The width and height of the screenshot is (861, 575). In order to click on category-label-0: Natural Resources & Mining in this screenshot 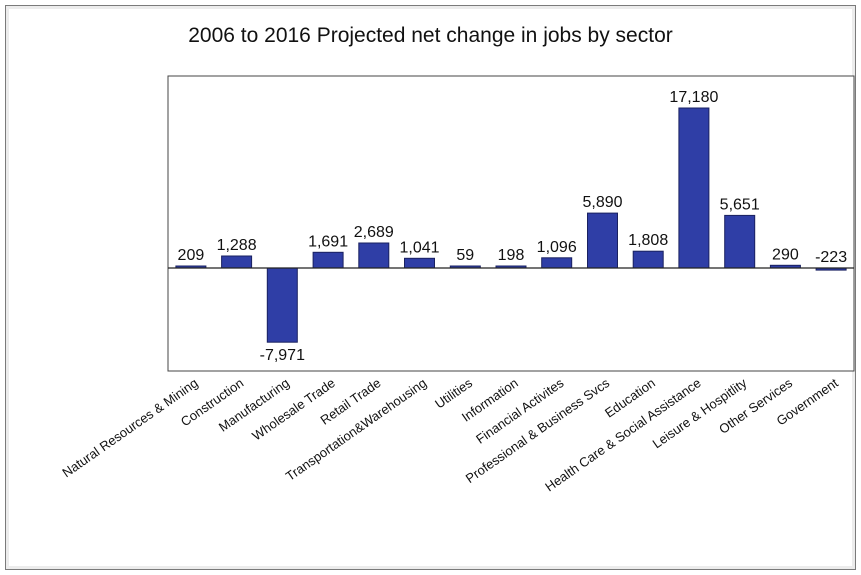, I will do `click(129, 427)`.